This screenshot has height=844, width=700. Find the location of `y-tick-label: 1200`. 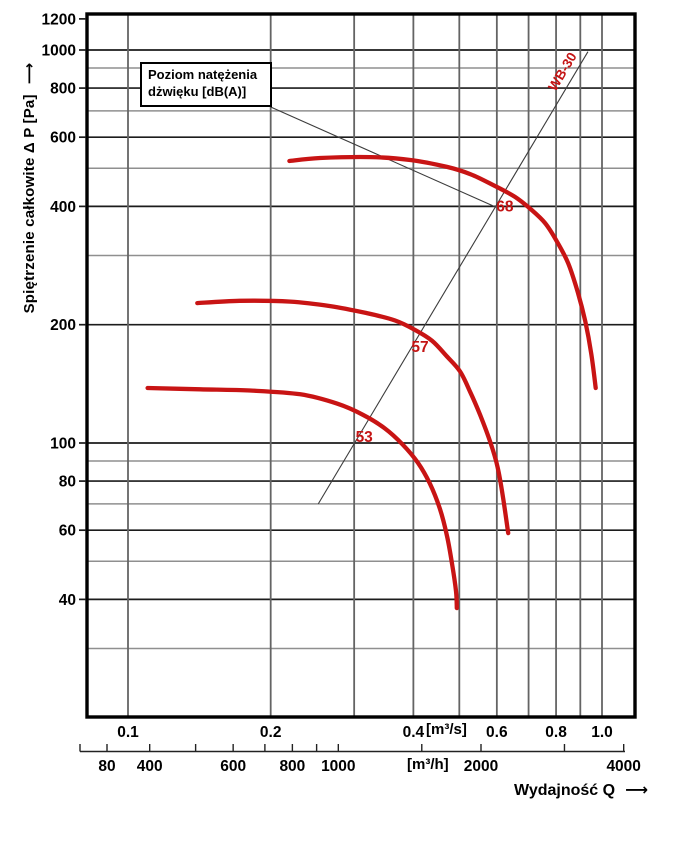

y-tick-label: 1200 is located at coordinates (59, 19).